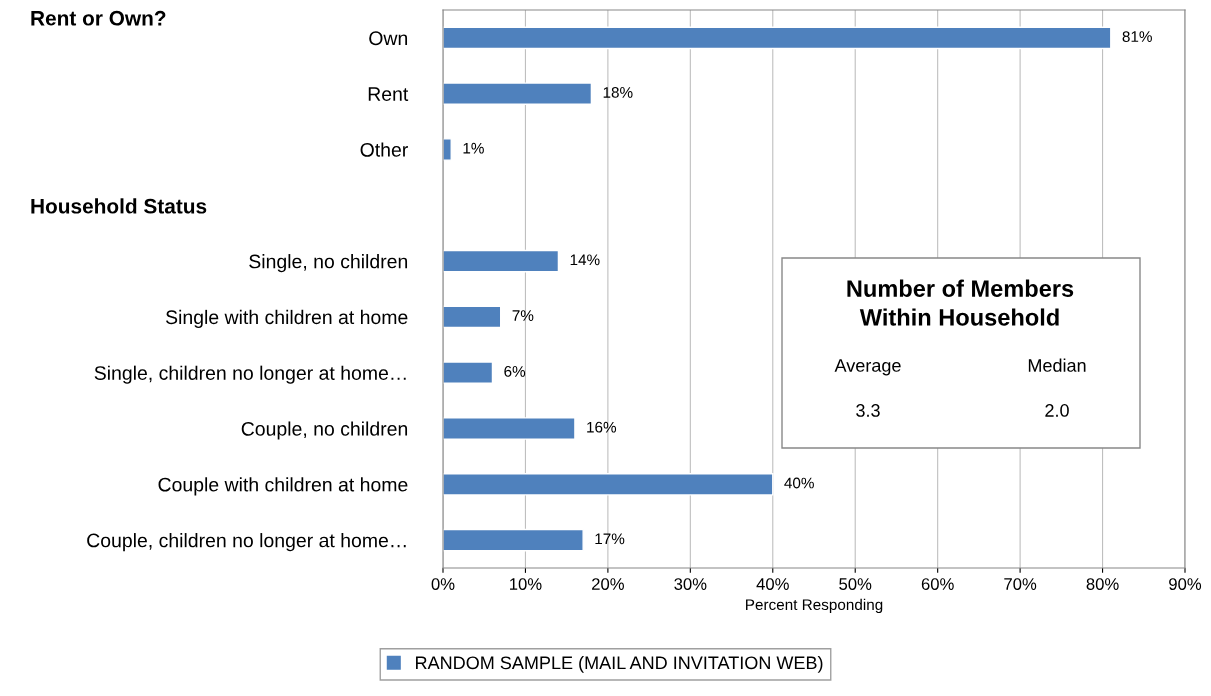 The height and width of the screenshot is (696, 1211). What do you see at coordinates (473, 148) in the screenshot?
I see `data-label: 1%` at bounding box center [473, 148].